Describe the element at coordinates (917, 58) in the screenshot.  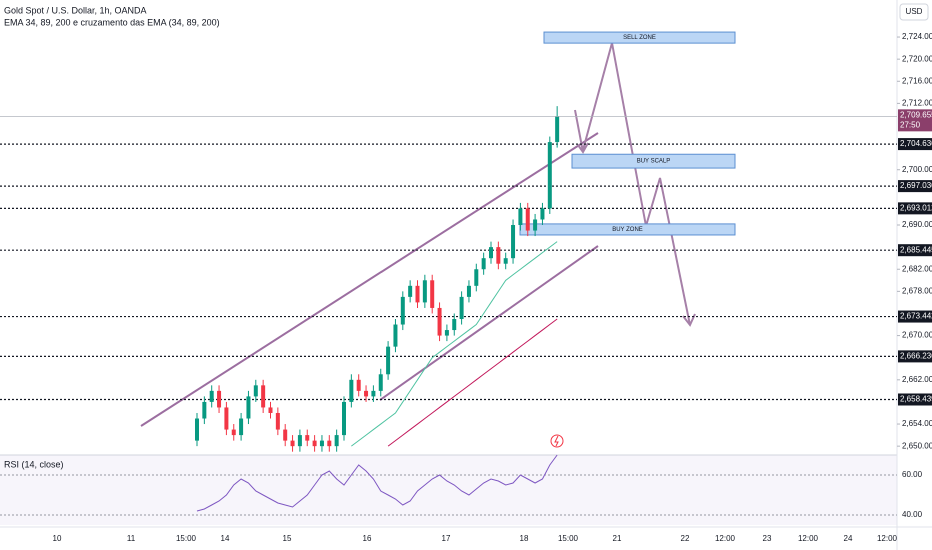
I see `y-tick-label: 2,720.000` at that location.